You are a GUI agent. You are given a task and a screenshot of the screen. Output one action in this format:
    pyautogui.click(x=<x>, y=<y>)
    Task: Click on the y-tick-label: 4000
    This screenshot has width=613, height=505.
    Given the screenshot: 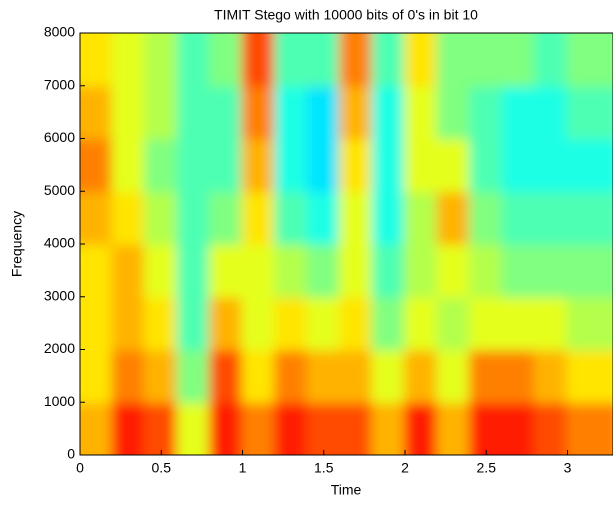 What is the action you would take?
    pyautogui.click(x=59, y=243)
    